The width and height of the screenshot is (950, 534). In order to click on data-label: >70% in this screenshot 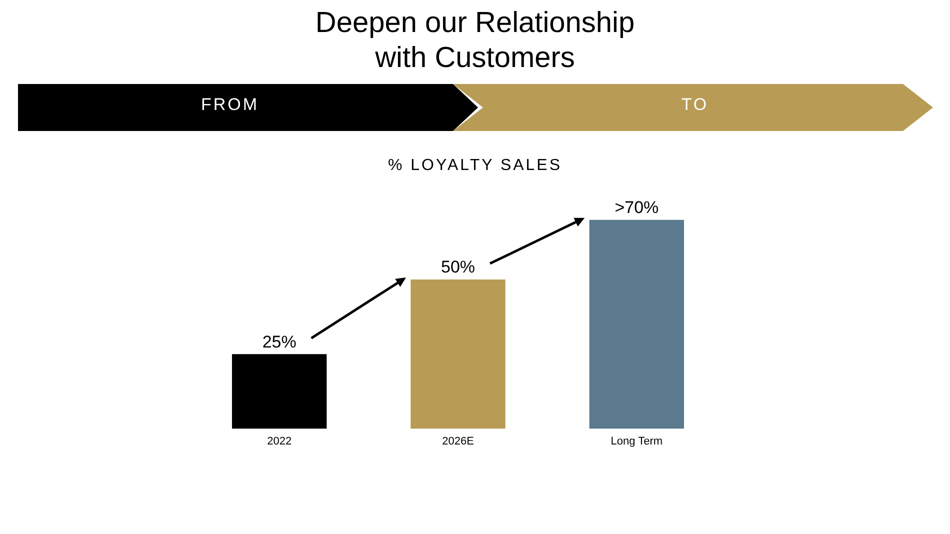, I will do `click(636, 208)`.